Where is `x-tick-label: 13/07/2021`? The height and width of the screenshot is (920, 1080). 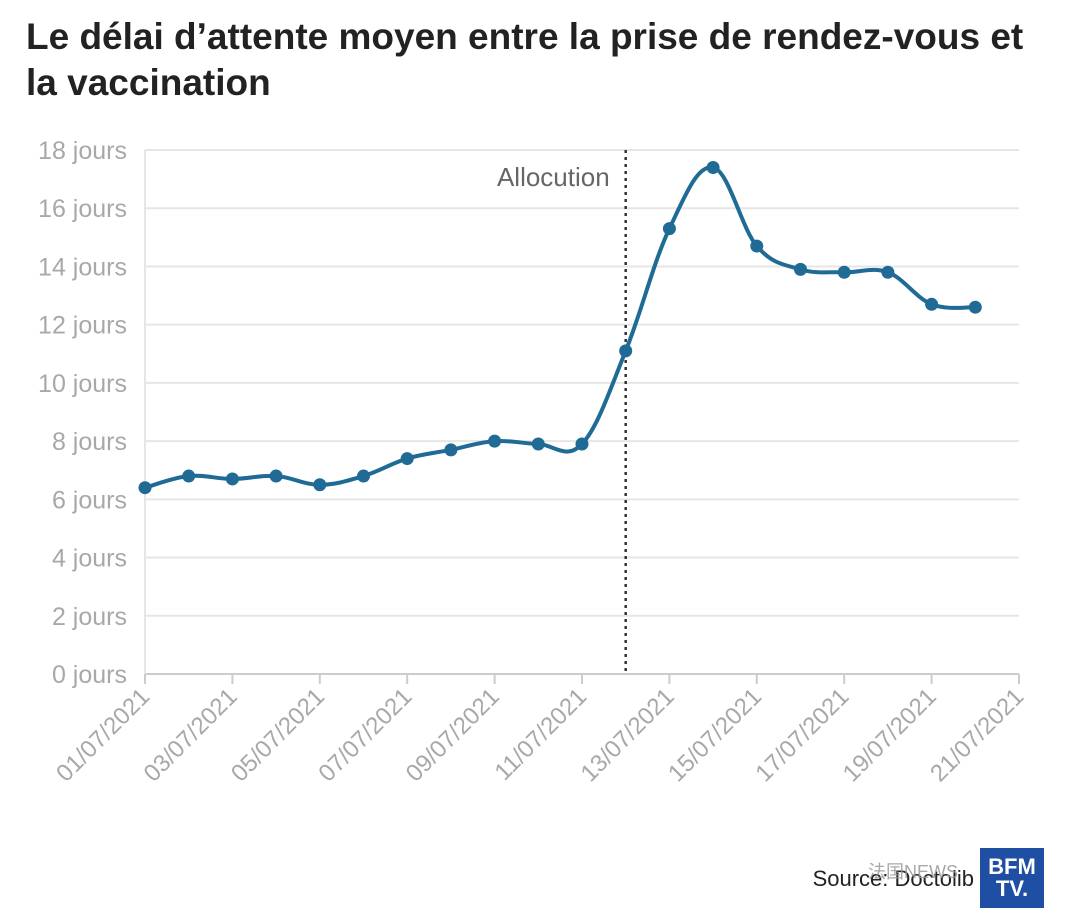
x-tick-label: 13/07/2021 is located at coordinates (628, 735).